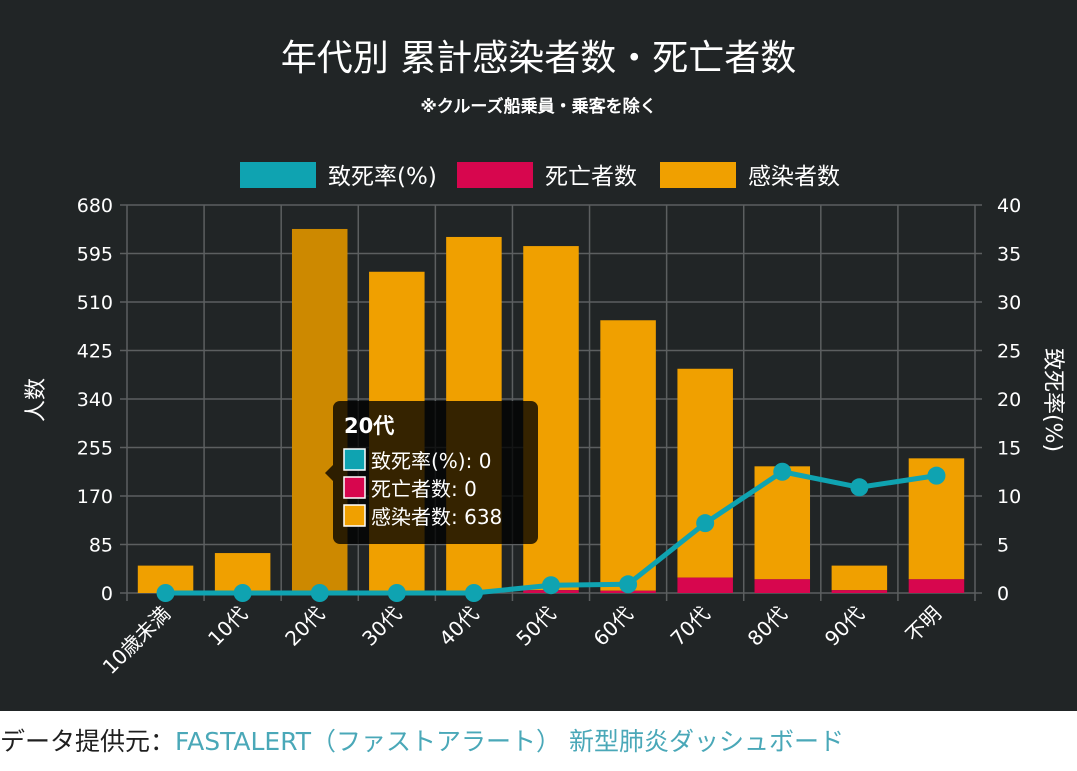 This screenshot has width=1077, height=771. Describe the element at coordinates (88, 741) in the screenshot. I see `credit-label: データ提供元：` at that location.